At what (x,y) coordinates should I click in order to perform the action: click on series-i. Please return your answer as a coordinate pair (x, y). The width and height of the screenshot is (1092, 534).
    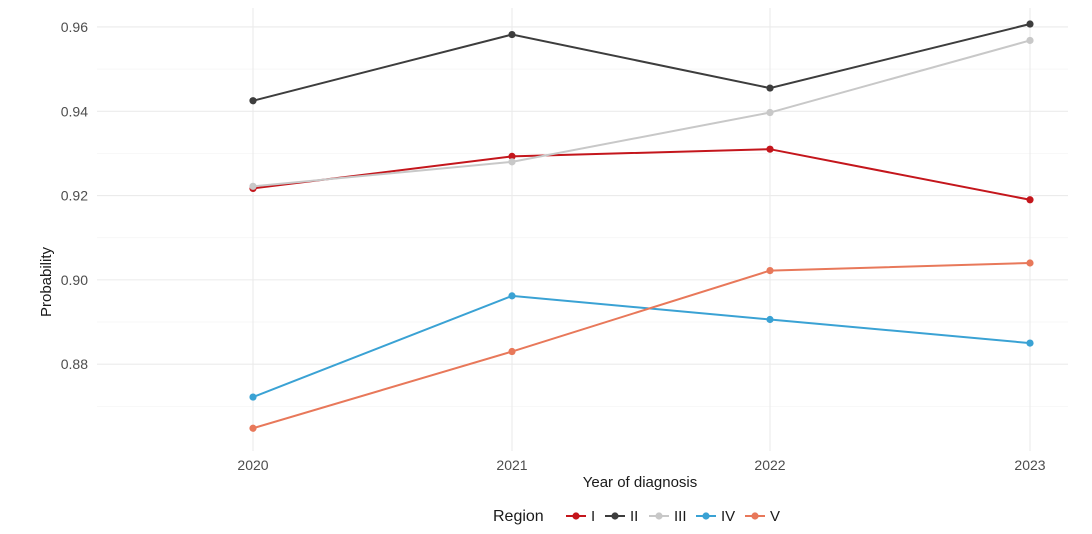
    Looking at the image, I should click on (641, 174).